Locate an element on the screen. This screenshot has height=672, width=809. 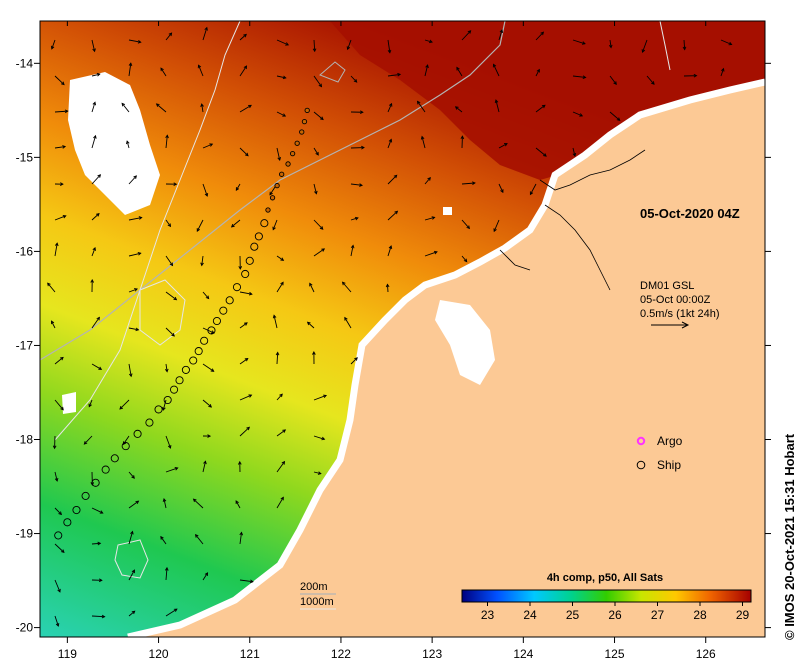
lon-tick-label: 125 is located at coordinates (615, 654).